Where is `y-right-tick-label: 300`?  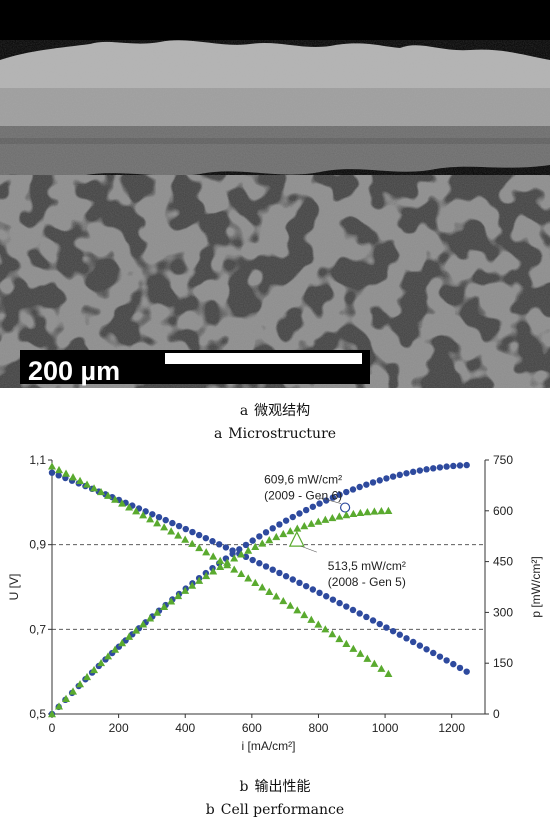
y-right-tick-label: 300 is located at coordinates (503, 612).